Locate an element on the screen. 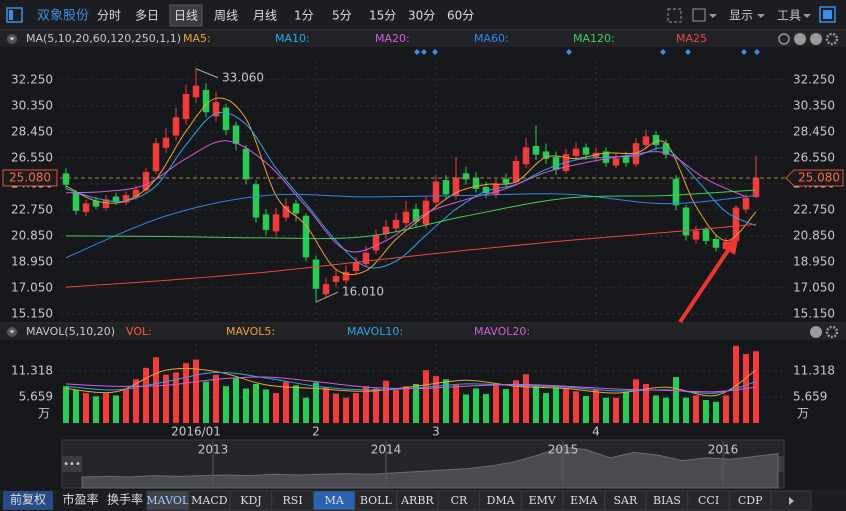  last-price-label: 25.080 is located at coordinates (30, 177).